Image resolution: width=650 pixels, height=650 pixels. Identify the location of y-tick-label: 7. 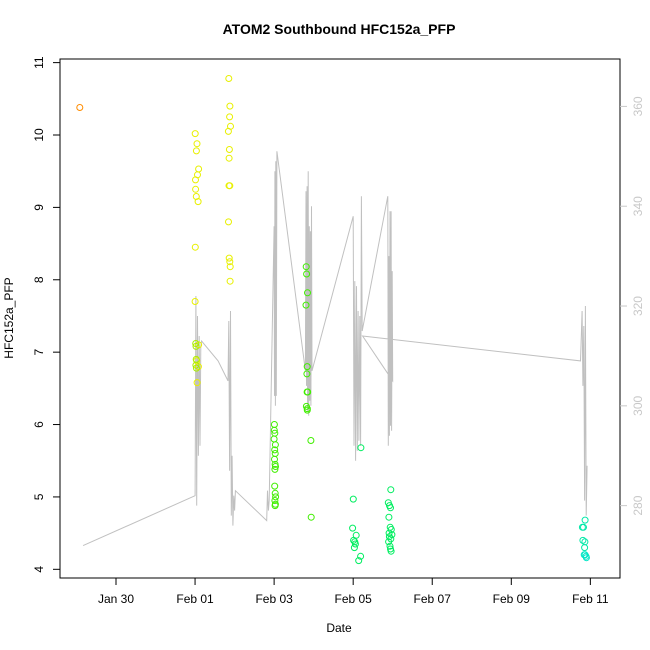
(39, 352).